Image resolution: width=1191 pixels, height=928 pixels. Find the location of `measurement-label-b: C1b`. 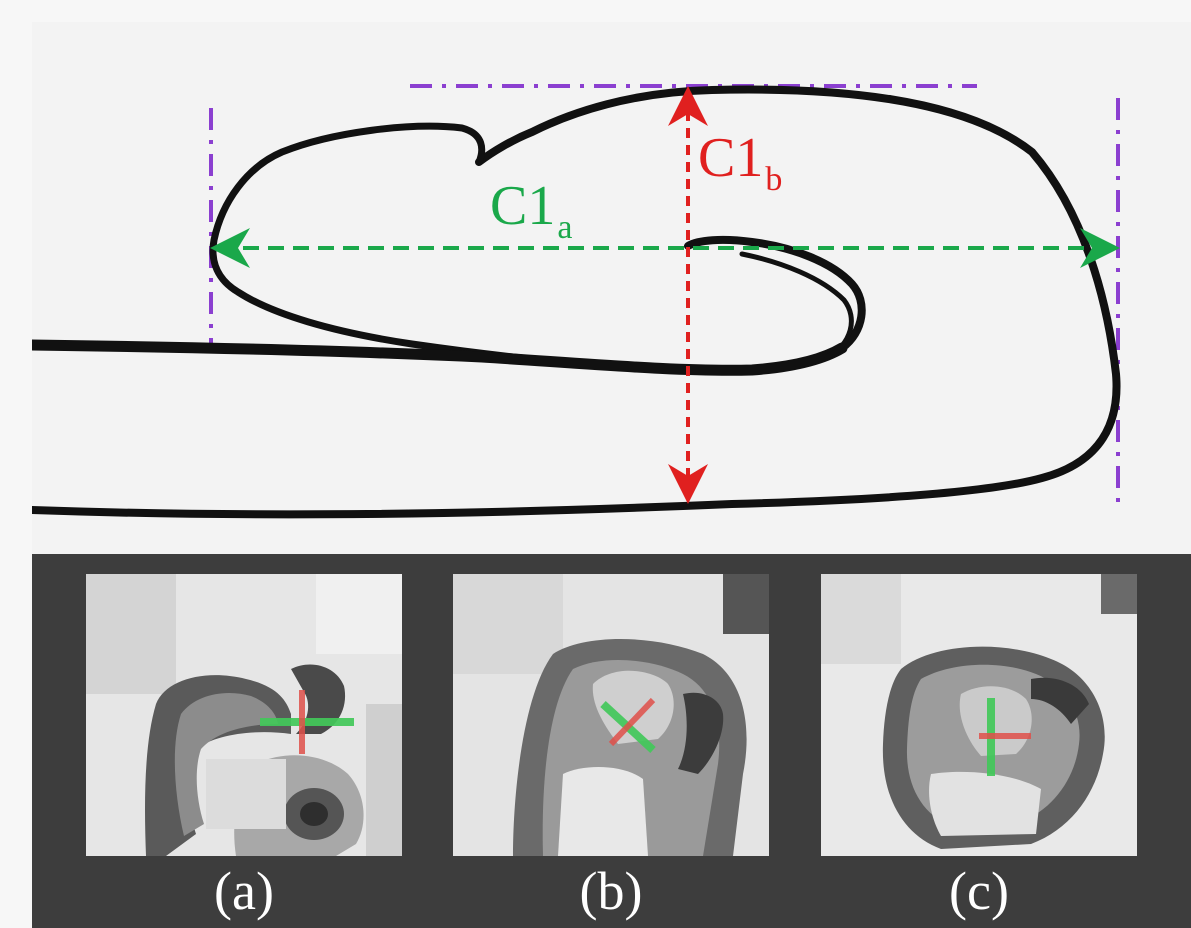

measurement-label-b: C1b is located at coordinates (740, 162).